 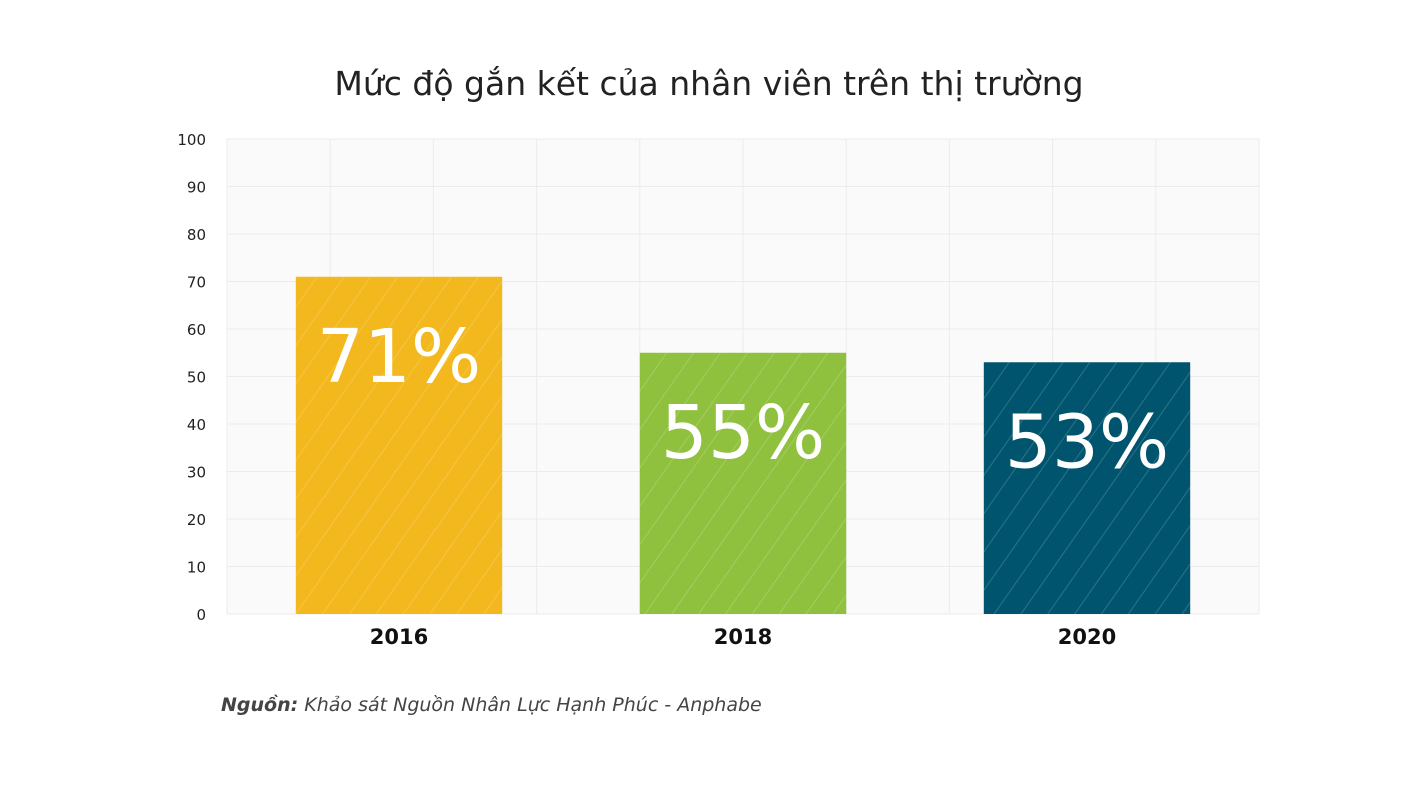 I want to click on data-label-2020: 53%, so click(x=1087, y=442).